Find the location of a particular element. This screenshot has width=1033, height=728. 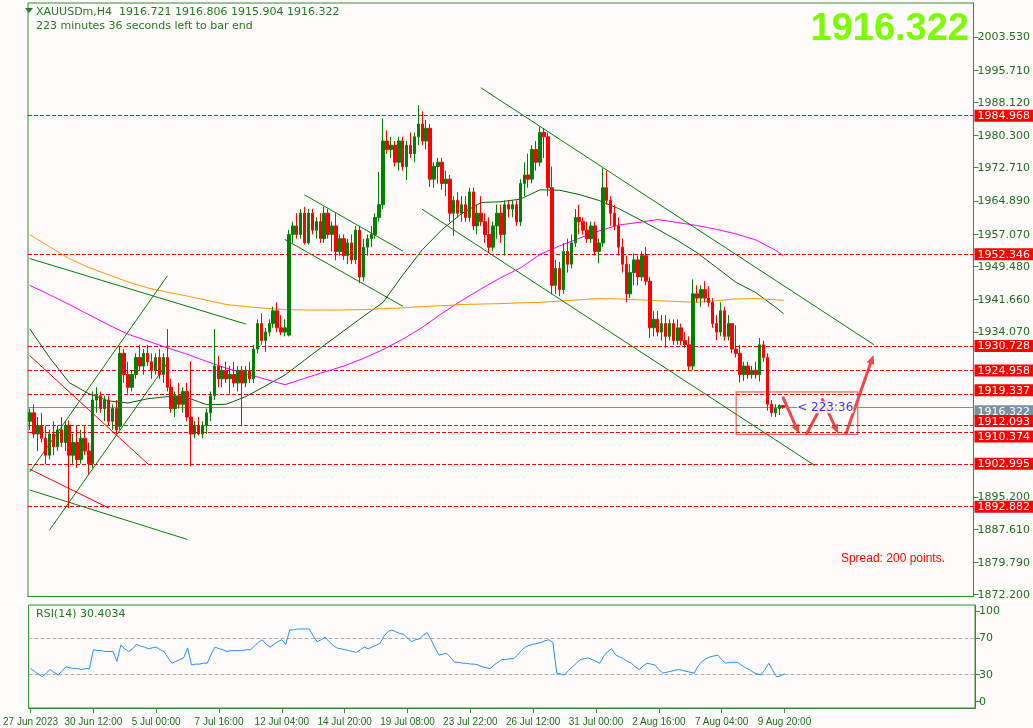

ref-line-label: 1902.995 is located at coordinates (1004, 464).